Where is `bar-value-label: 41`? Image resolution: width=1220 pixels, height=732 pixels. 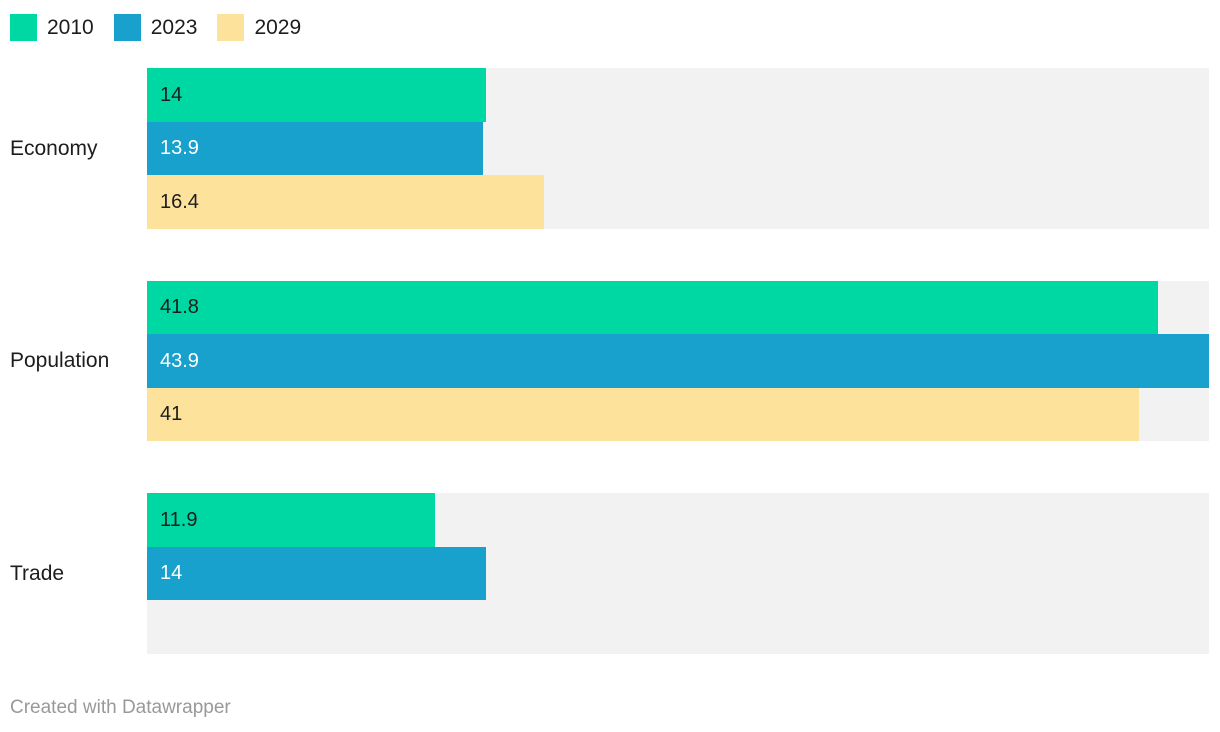 bar-value-label: 41 is located at coordinates (171, 414).